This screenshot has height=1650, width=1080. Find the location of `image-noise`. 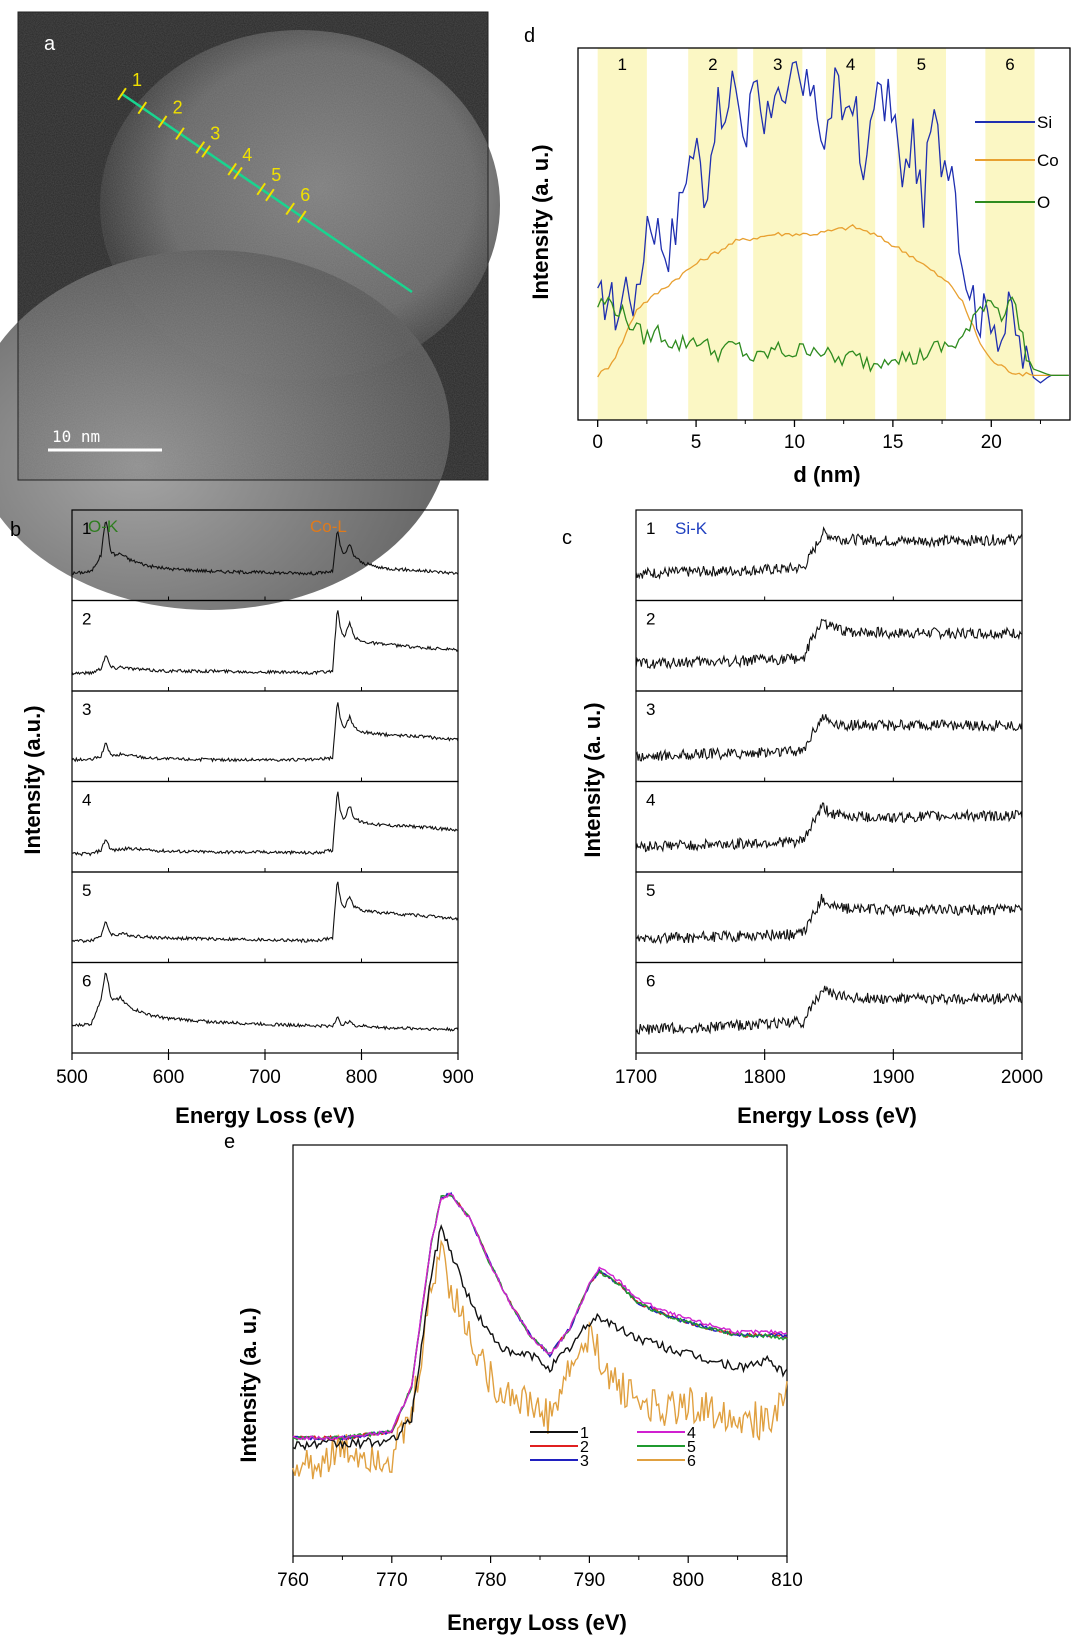

image-noise is located at coordinates (253, 246).